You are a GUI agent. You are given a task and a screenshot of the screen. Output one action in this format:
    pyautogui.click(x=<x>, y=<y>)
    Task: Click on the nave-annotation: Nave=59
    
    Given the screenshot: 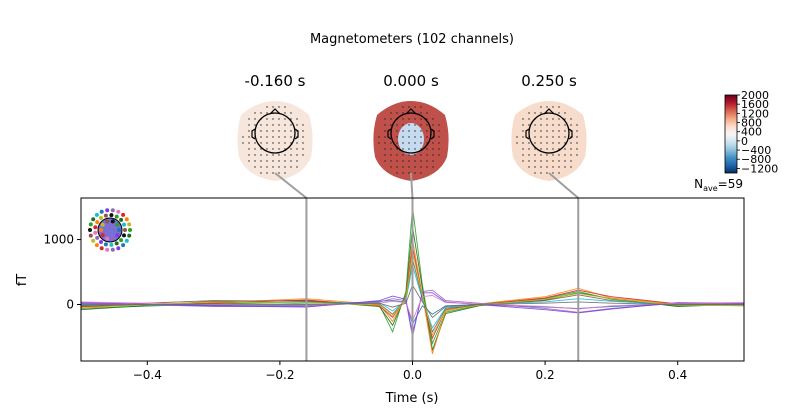 What is the action you would take?
    pyautogui.click(x=718, y=185)
    